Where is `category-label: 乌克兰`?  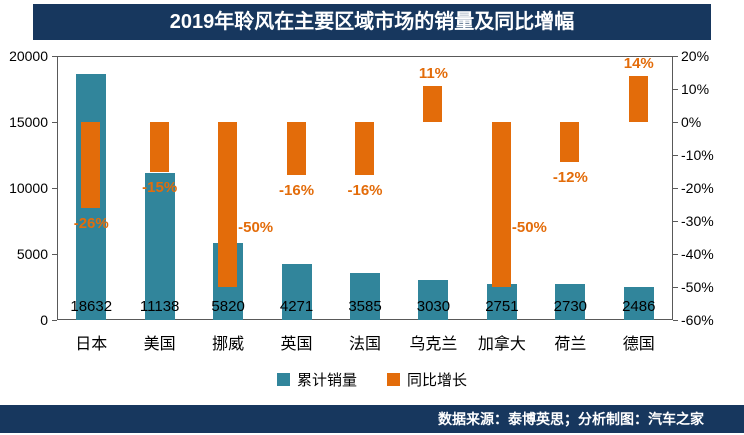
category-label: 乌克兰 is located at coordinates (433, 344).